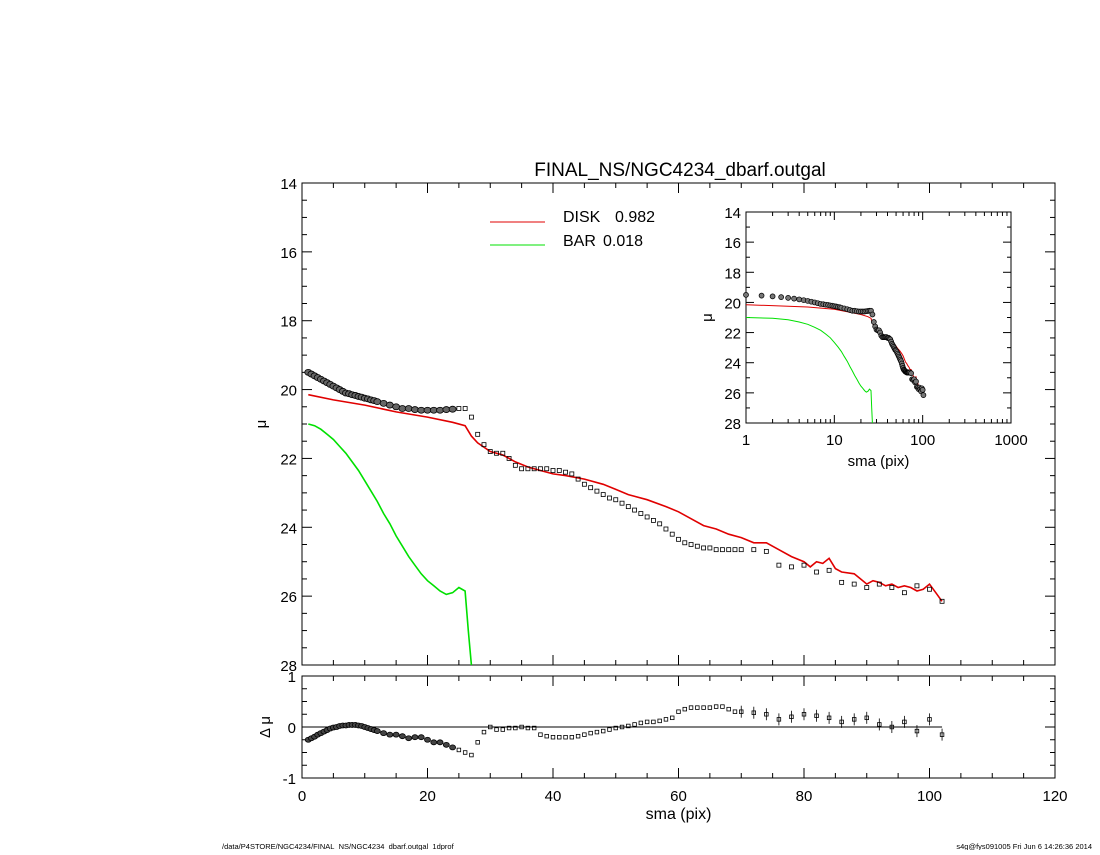 Image resolution: width=1100 pixels, height=855 pixels. What do you see at coordinates (746, 440) in the screenshot?
I see `inset-x-tick-label: 1` at bounding box center [746, 440].